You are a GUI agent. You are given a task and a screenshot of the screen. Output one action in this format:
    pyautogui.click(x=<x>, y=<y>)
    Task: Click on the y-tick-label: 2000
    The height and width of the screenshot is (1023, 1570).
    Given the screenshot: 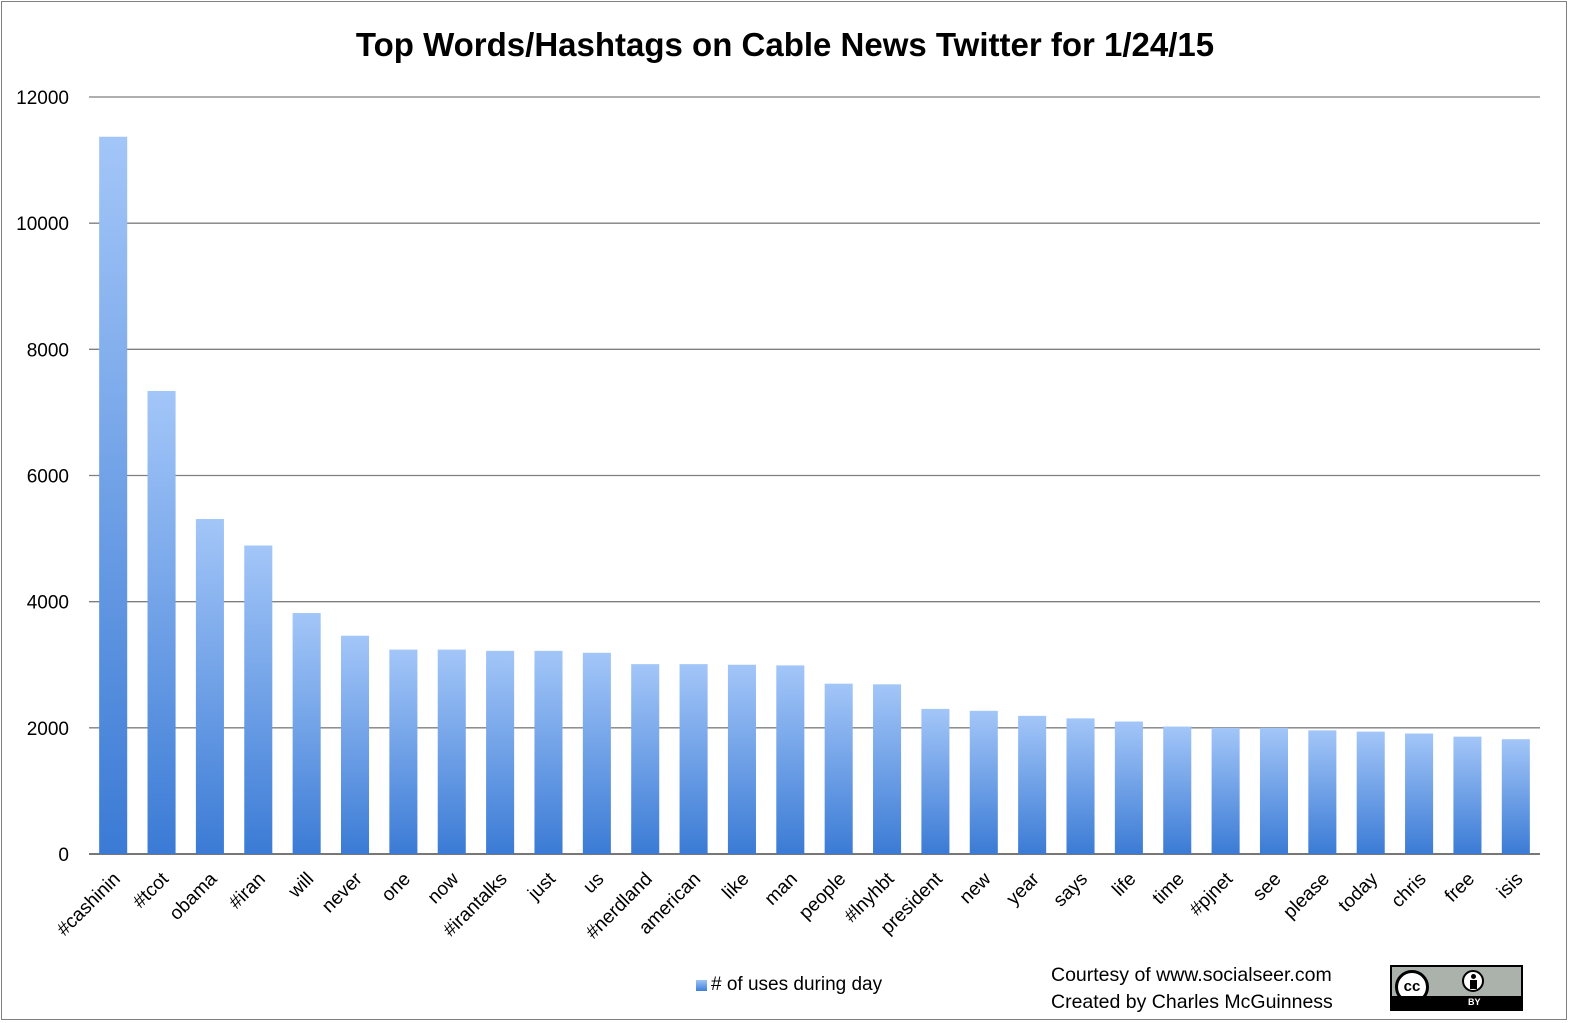 What is the action you would take?
    pyautogui.click(x=48, y=729)
    